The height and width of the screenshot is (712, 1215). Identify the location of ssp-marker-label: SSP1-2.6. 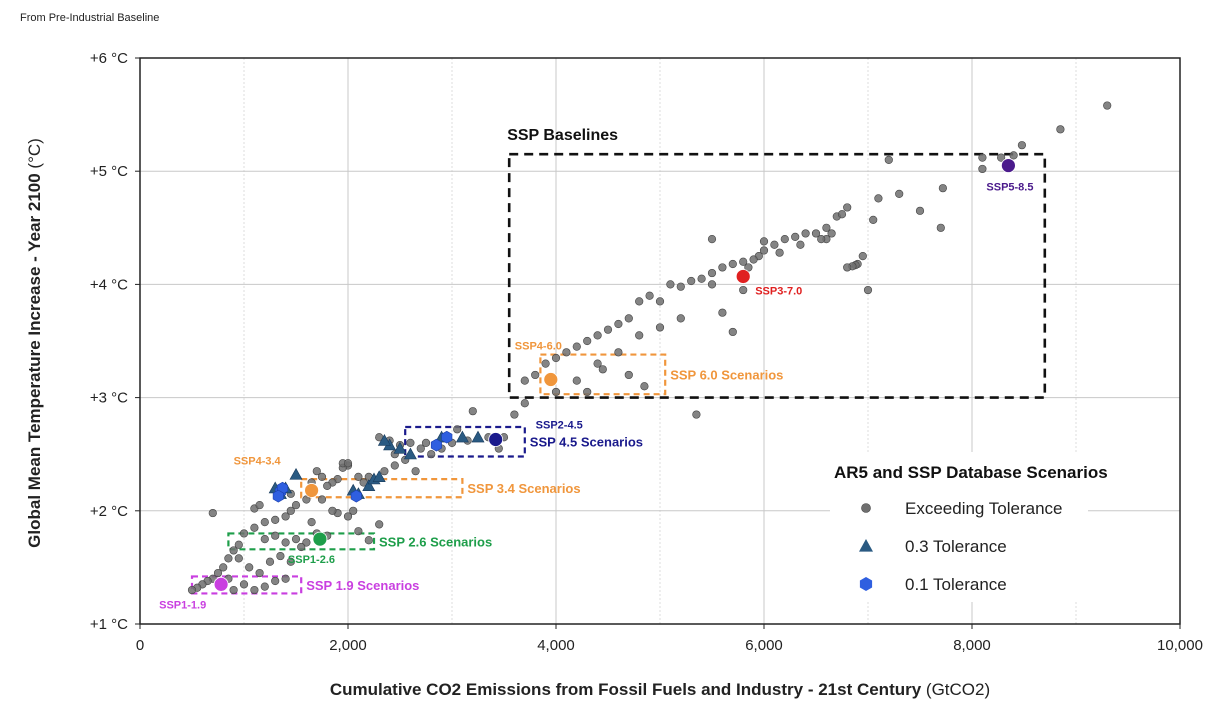
(311, 560).